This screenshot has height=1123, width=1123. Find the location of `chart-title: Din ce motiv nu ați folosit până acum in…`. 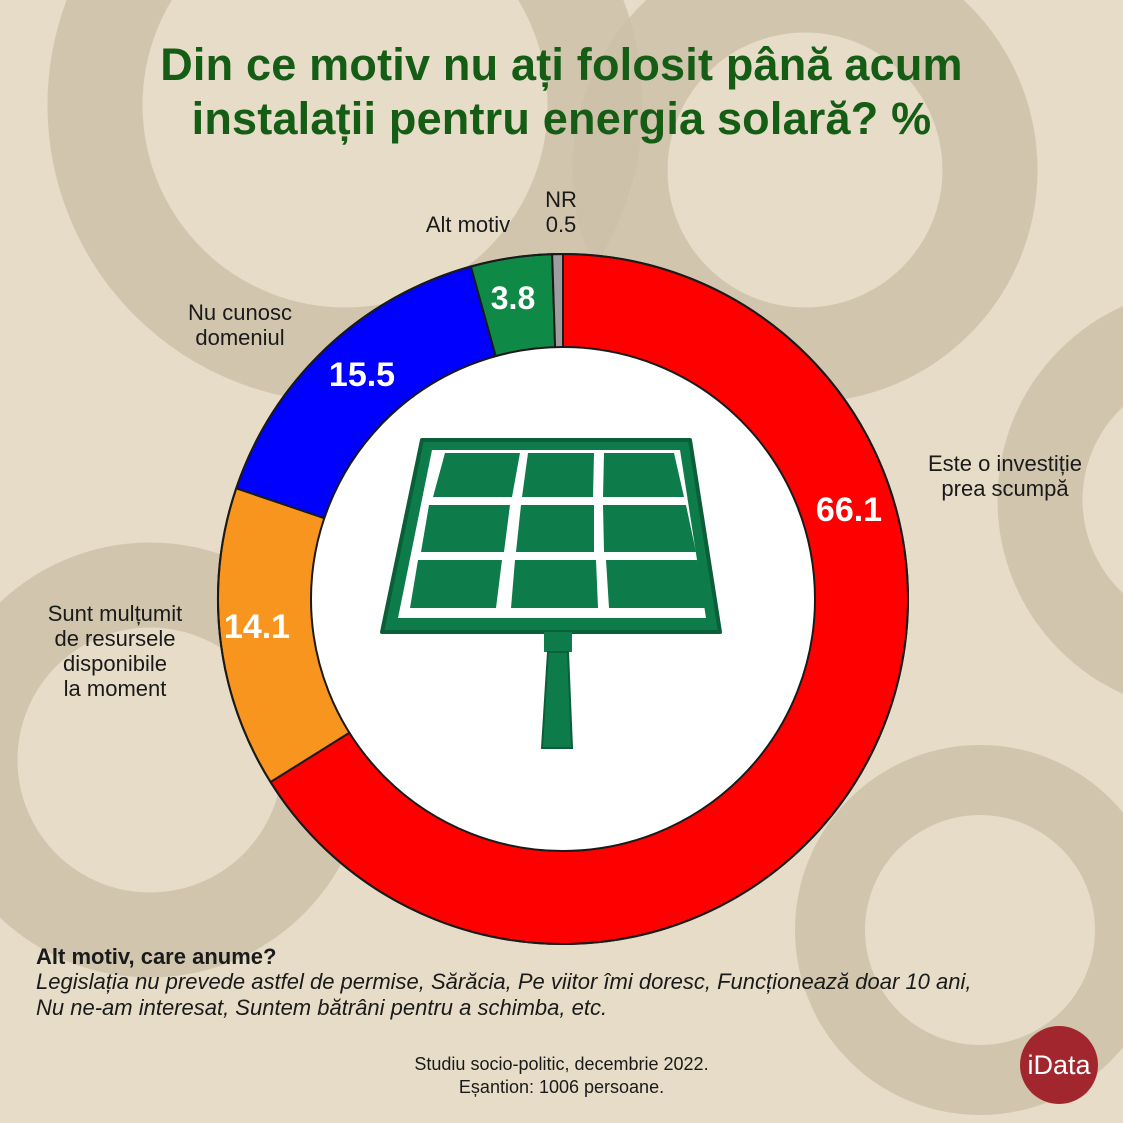

chart-title: Din ce motiv nu ați folosit până acum in… is located at coordinates (561, 92).